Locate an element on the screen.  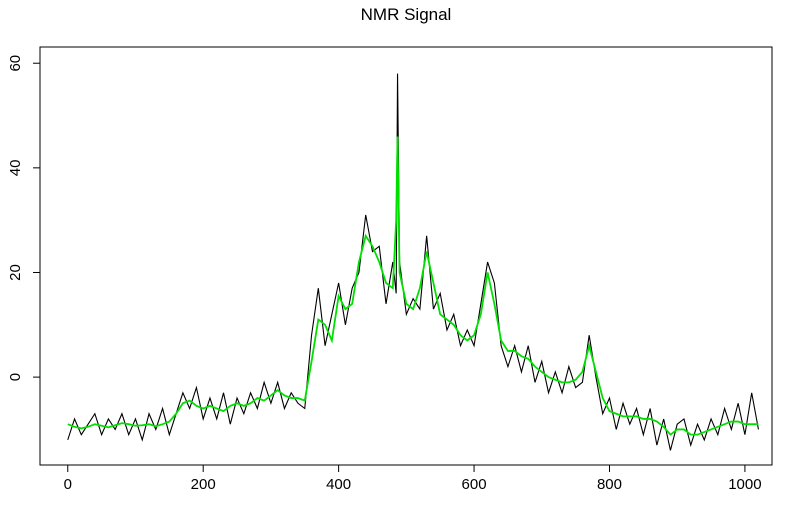
x-tick-label: 400 is located at coordinates (338, 484).